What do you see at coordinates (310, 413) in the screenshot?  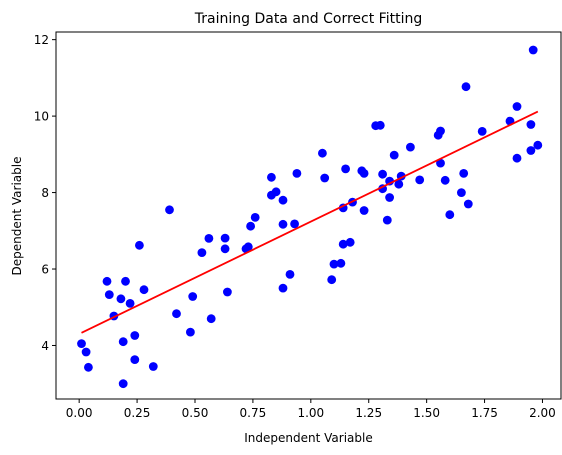 I see `x-tick-label: 1.00` at bounding box center [310, 413].